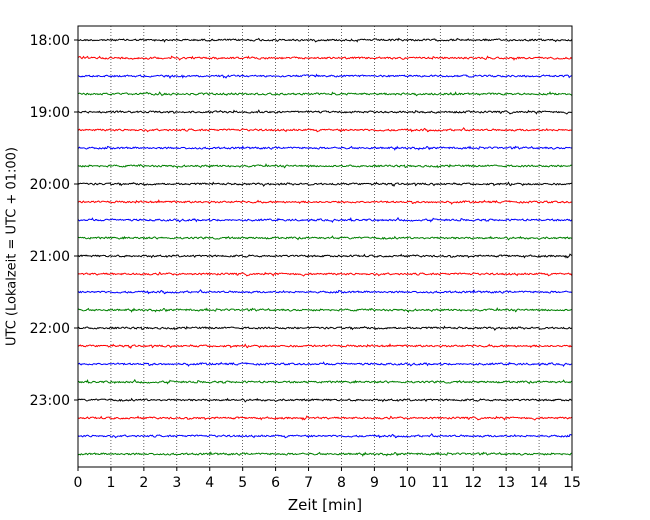  Describe the element at coordinates (50, 401) in the screenshot. I see `y-tick-label: 23:00` at that location.